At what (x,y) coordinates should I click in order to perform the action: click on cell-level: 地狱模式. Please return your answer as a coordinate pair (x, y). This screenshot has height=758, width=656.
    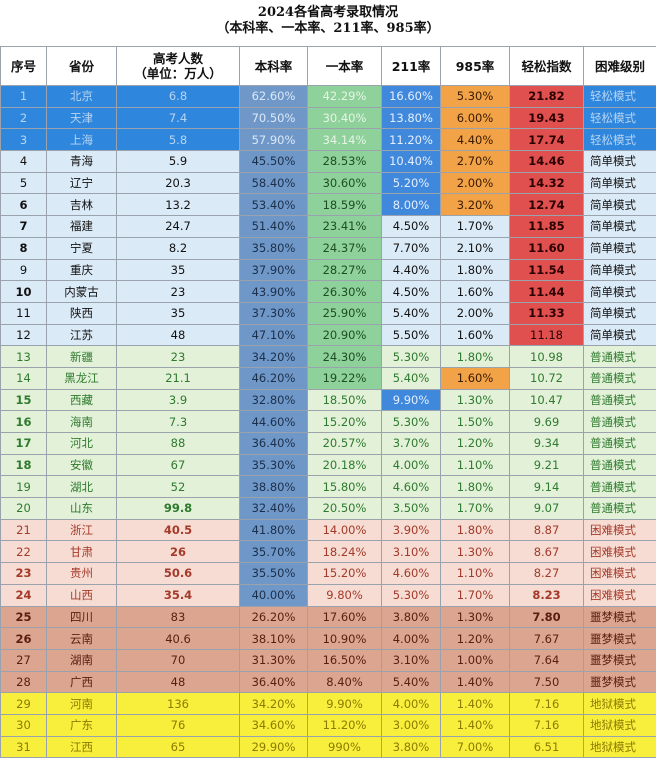
    Looking at the image, I should click on (620, 704).